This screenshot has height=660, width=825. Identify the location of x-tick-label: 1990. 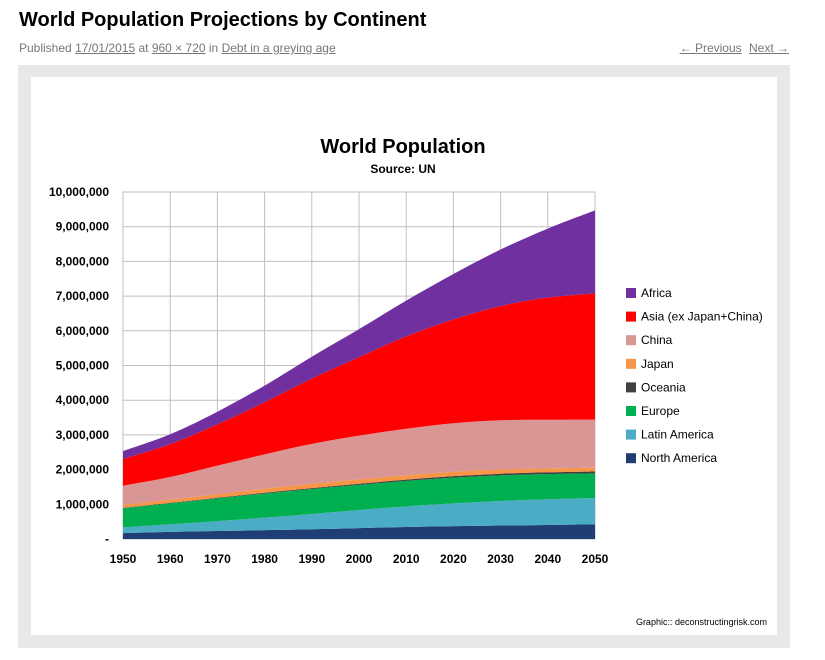
(311, 559).